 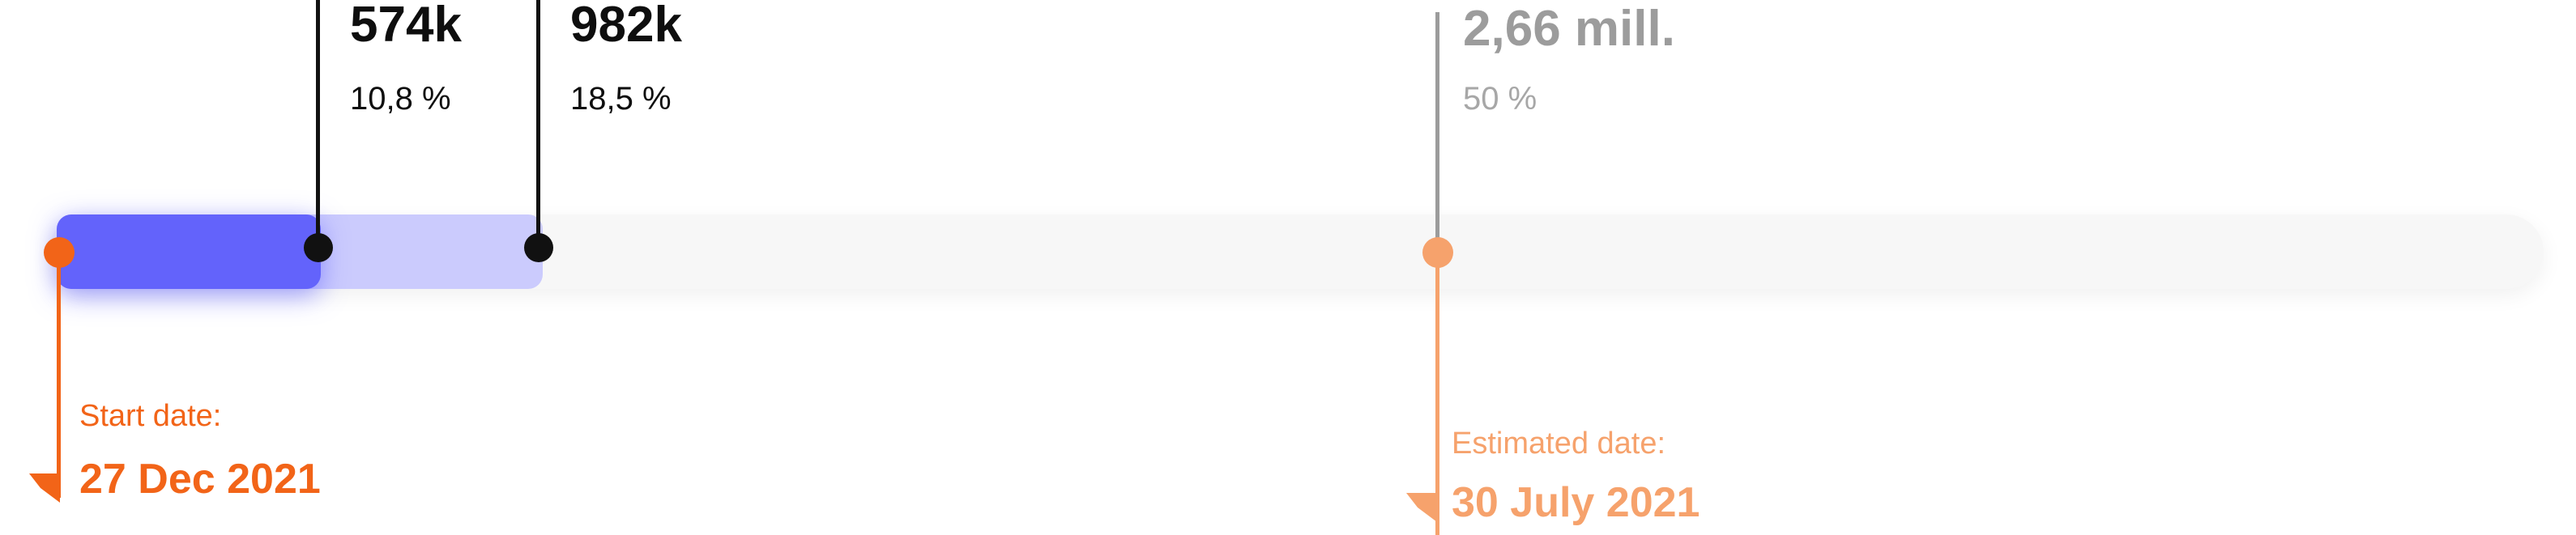 What do you see at coordinates (1569, 29) in the screenshot?
I see `marker-3-value: 2,66 mill.` at bounding box center [1569, 29].